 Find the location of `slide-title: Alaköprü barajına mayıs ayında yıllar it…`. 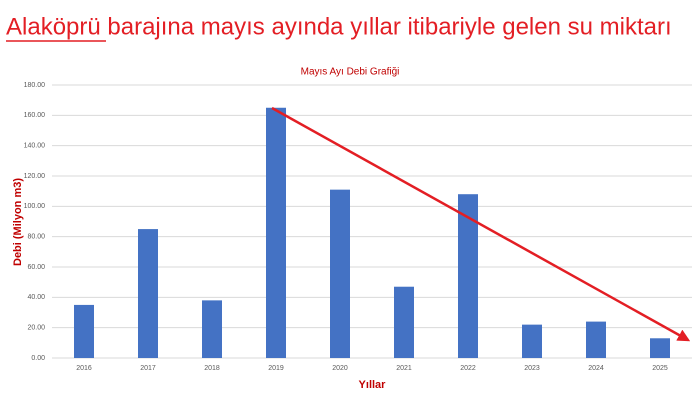

slide-title: Alaköprü barajına mayıs ayında yıllar it… is located at coordinates (339, 26).